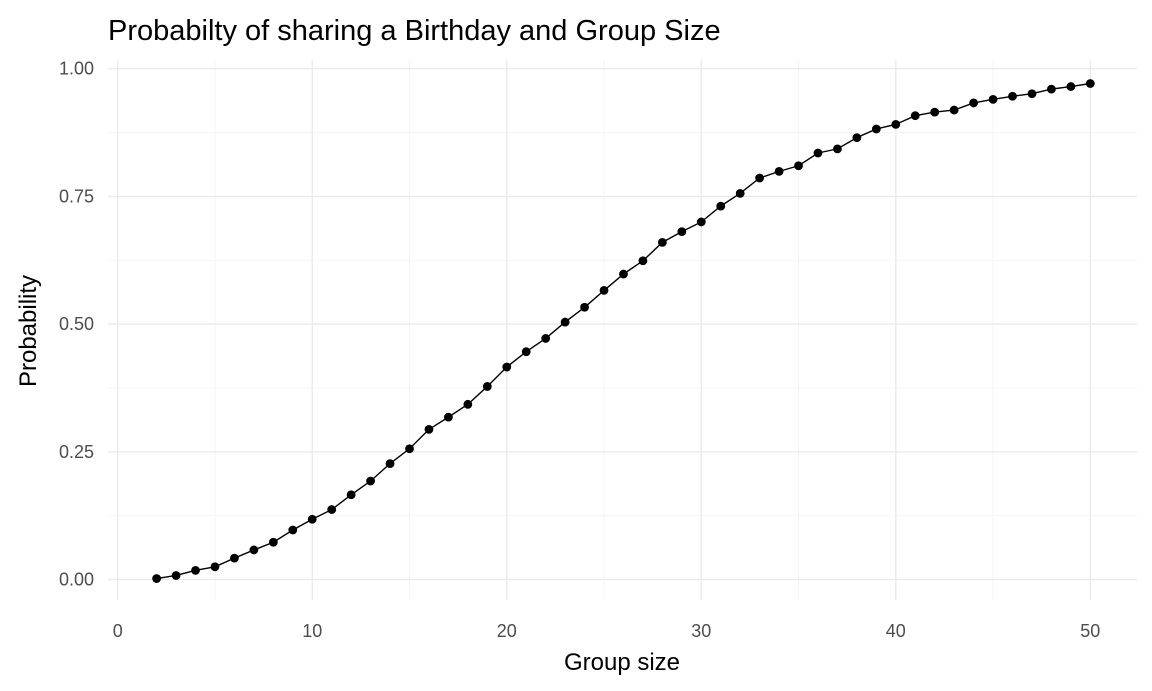  What do you see at coordinates (76, 452) in the screenshot?
I see `y-tick-label: 0.25` at bounding box center [76, 452].